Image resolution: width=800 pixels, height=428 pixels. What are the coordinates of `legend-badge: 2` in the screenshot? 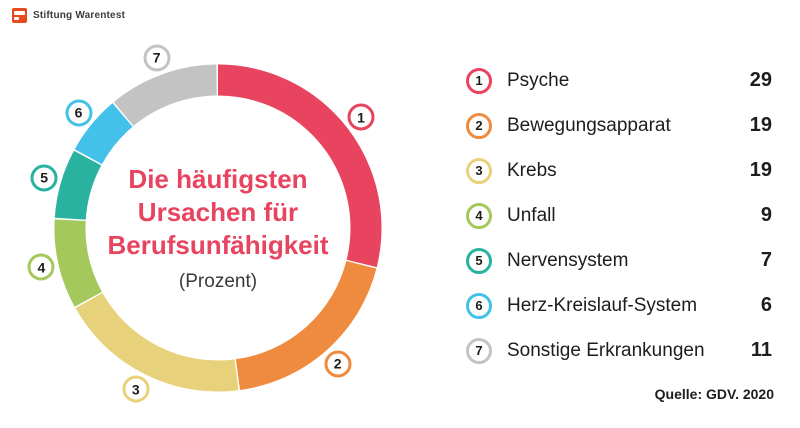 It's located at (479, 125).